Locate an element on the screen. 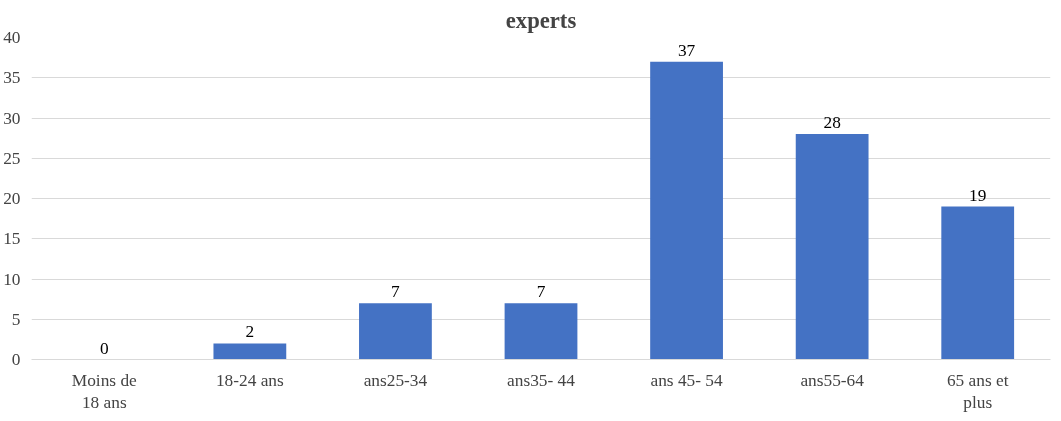 This screenshot has height=421, width=1061. x-tick-label: 18-24 ans is located at coordinates (250, 380).